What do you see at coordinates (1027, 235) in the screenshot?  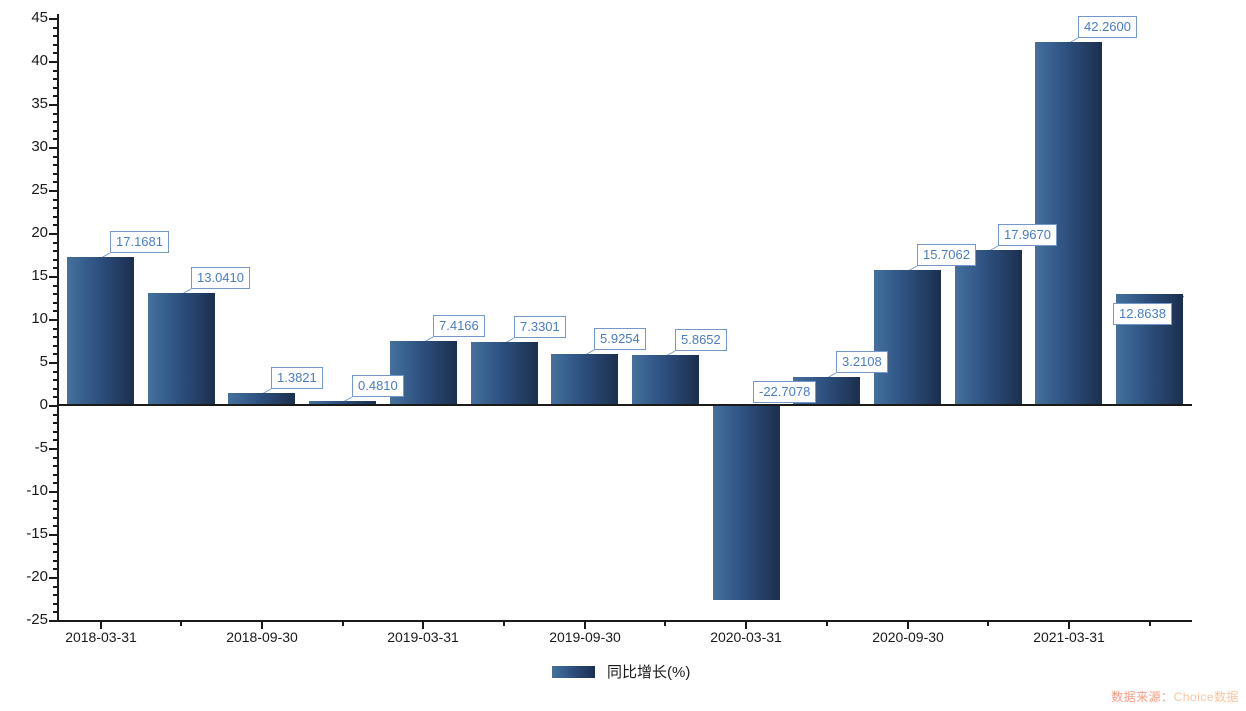 I see `bar-value-label: 17.9670` at bounding box center [1027, 235].